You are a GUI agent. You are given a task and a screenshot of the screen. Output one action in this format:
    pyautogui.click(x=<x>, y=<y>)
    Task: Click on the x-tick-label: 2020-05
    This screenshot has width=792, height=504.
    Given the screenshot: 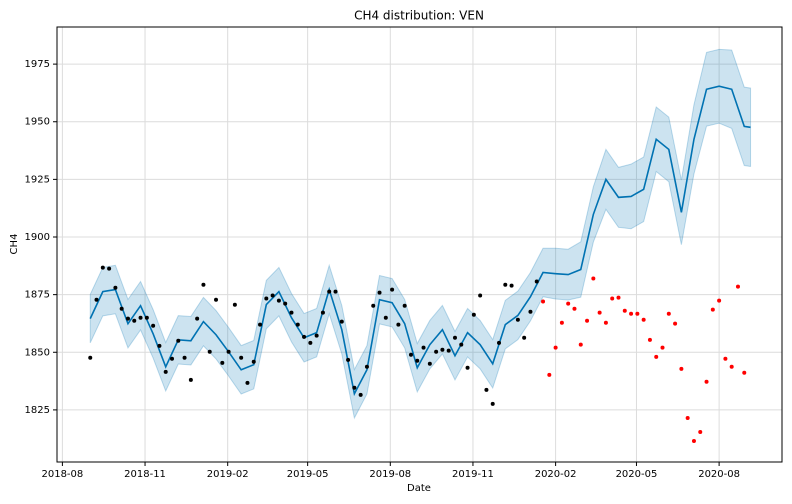 What is the action you would take?
    pyautogui.click(x=637, y=474)
    